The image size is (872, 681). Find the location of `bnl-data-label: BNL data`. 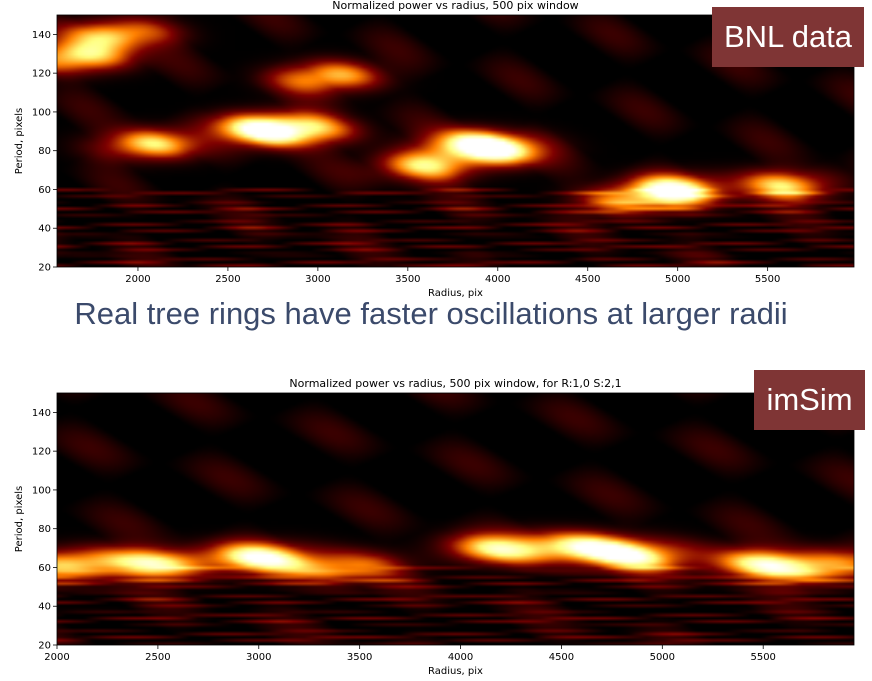

bnl-data-label: BNL data is located at coordinates (788, 37).